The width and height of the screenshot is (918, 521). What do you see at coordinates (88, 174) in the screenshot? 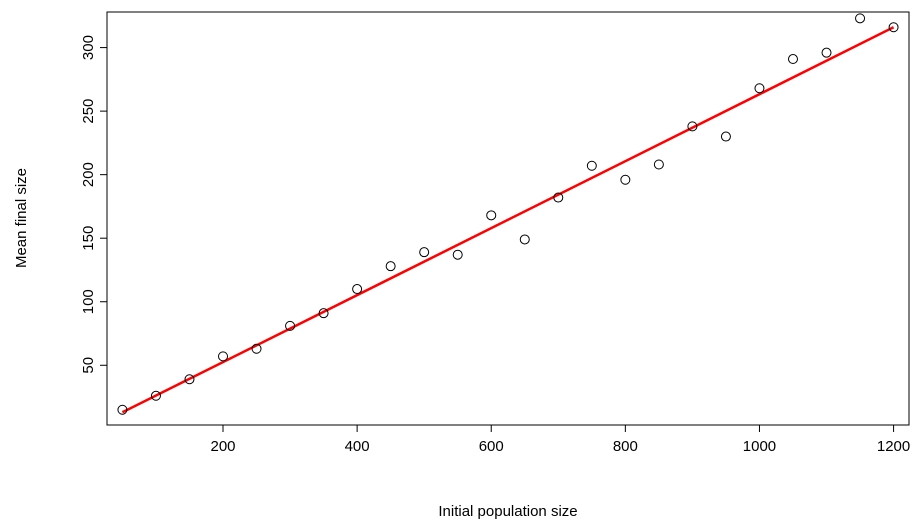
I see `y-tick-label: 200` at bounding box center [88, 174].